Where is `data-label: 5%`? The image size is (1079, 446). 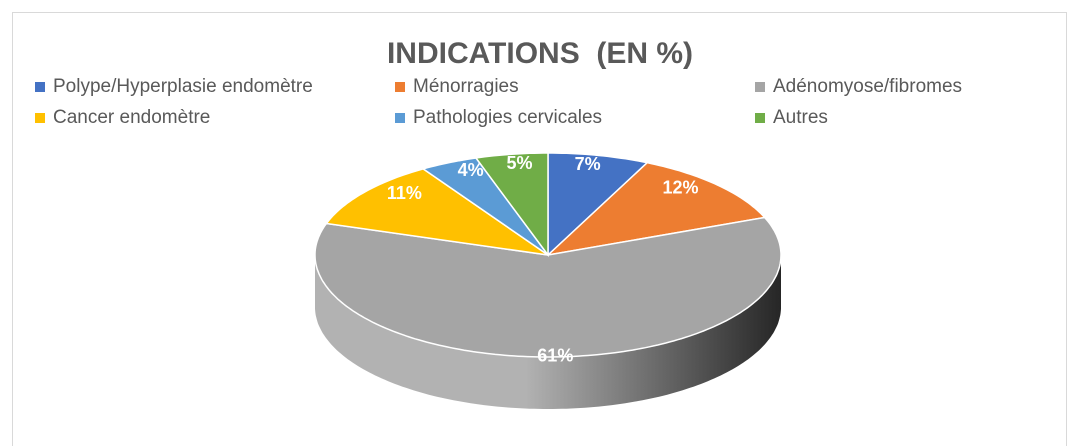 data-label: 5% is located at coordinates (520, 163).